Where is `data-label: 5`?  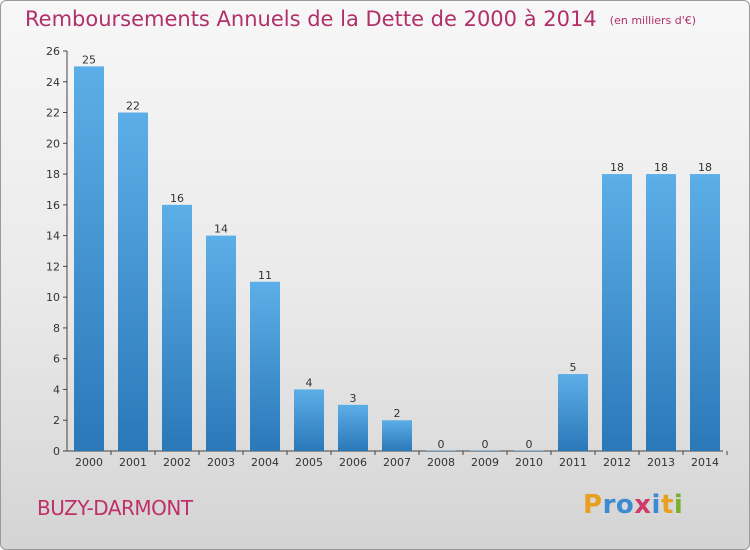
data-label: 5 is located at coordinates (573, 367).